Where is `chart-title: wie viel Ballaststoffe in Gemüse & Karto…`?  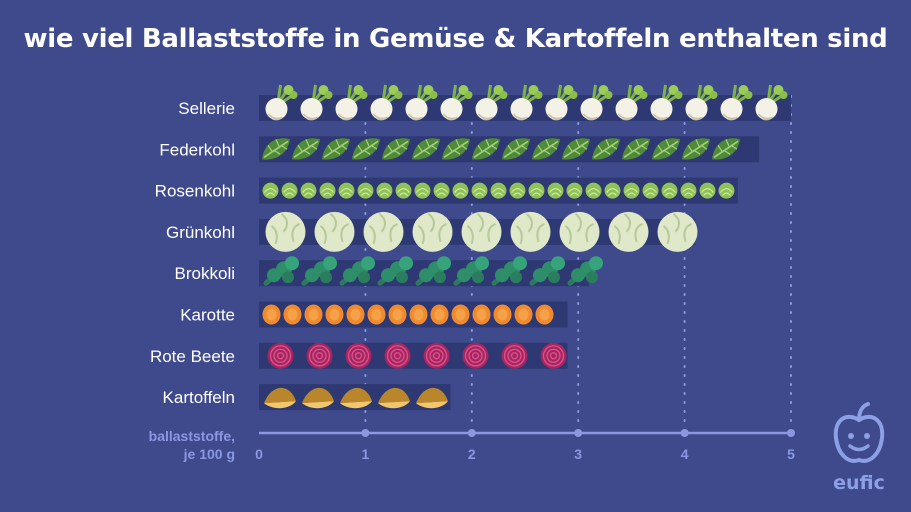 chart-title: wie viel Ballaststoffe in Gemüse & Karto… is located at coordinates (455, 39).